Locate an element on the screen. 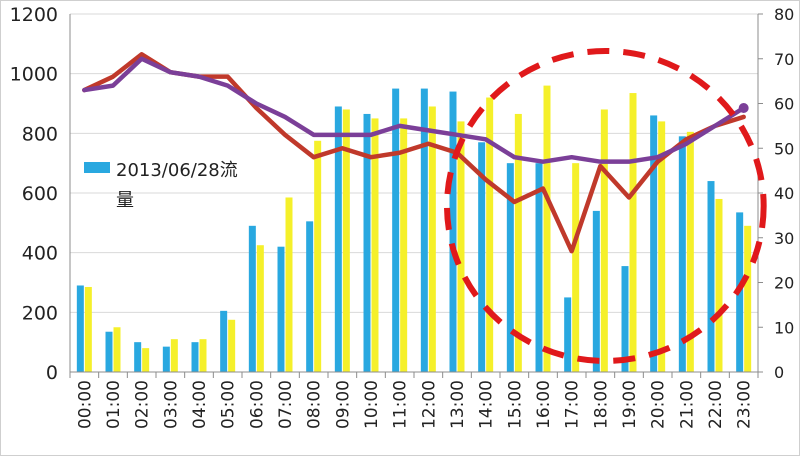  x-tick-label: 08:00 is located at coordinates (315, 404).